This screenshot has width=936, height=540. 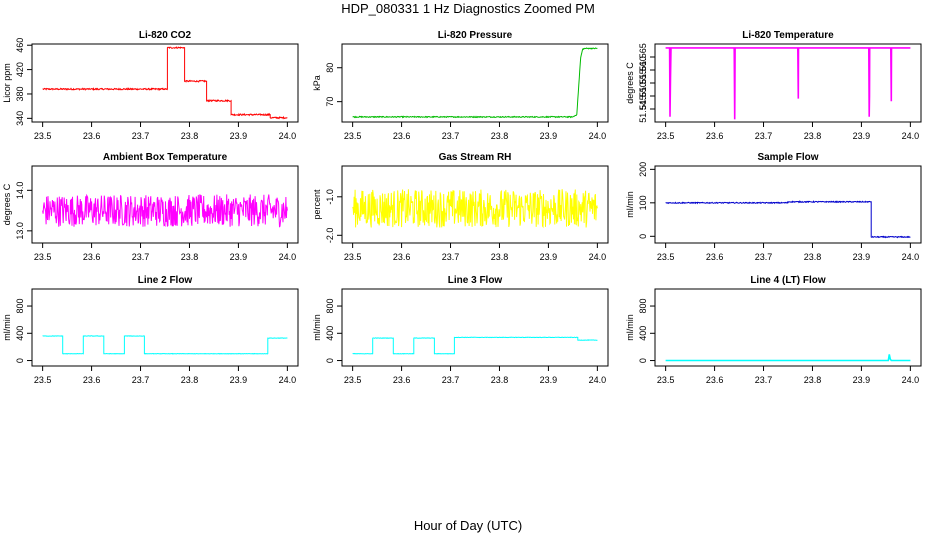 I want to click on y-tick-label: -2.0, so click(x=330, y=236).